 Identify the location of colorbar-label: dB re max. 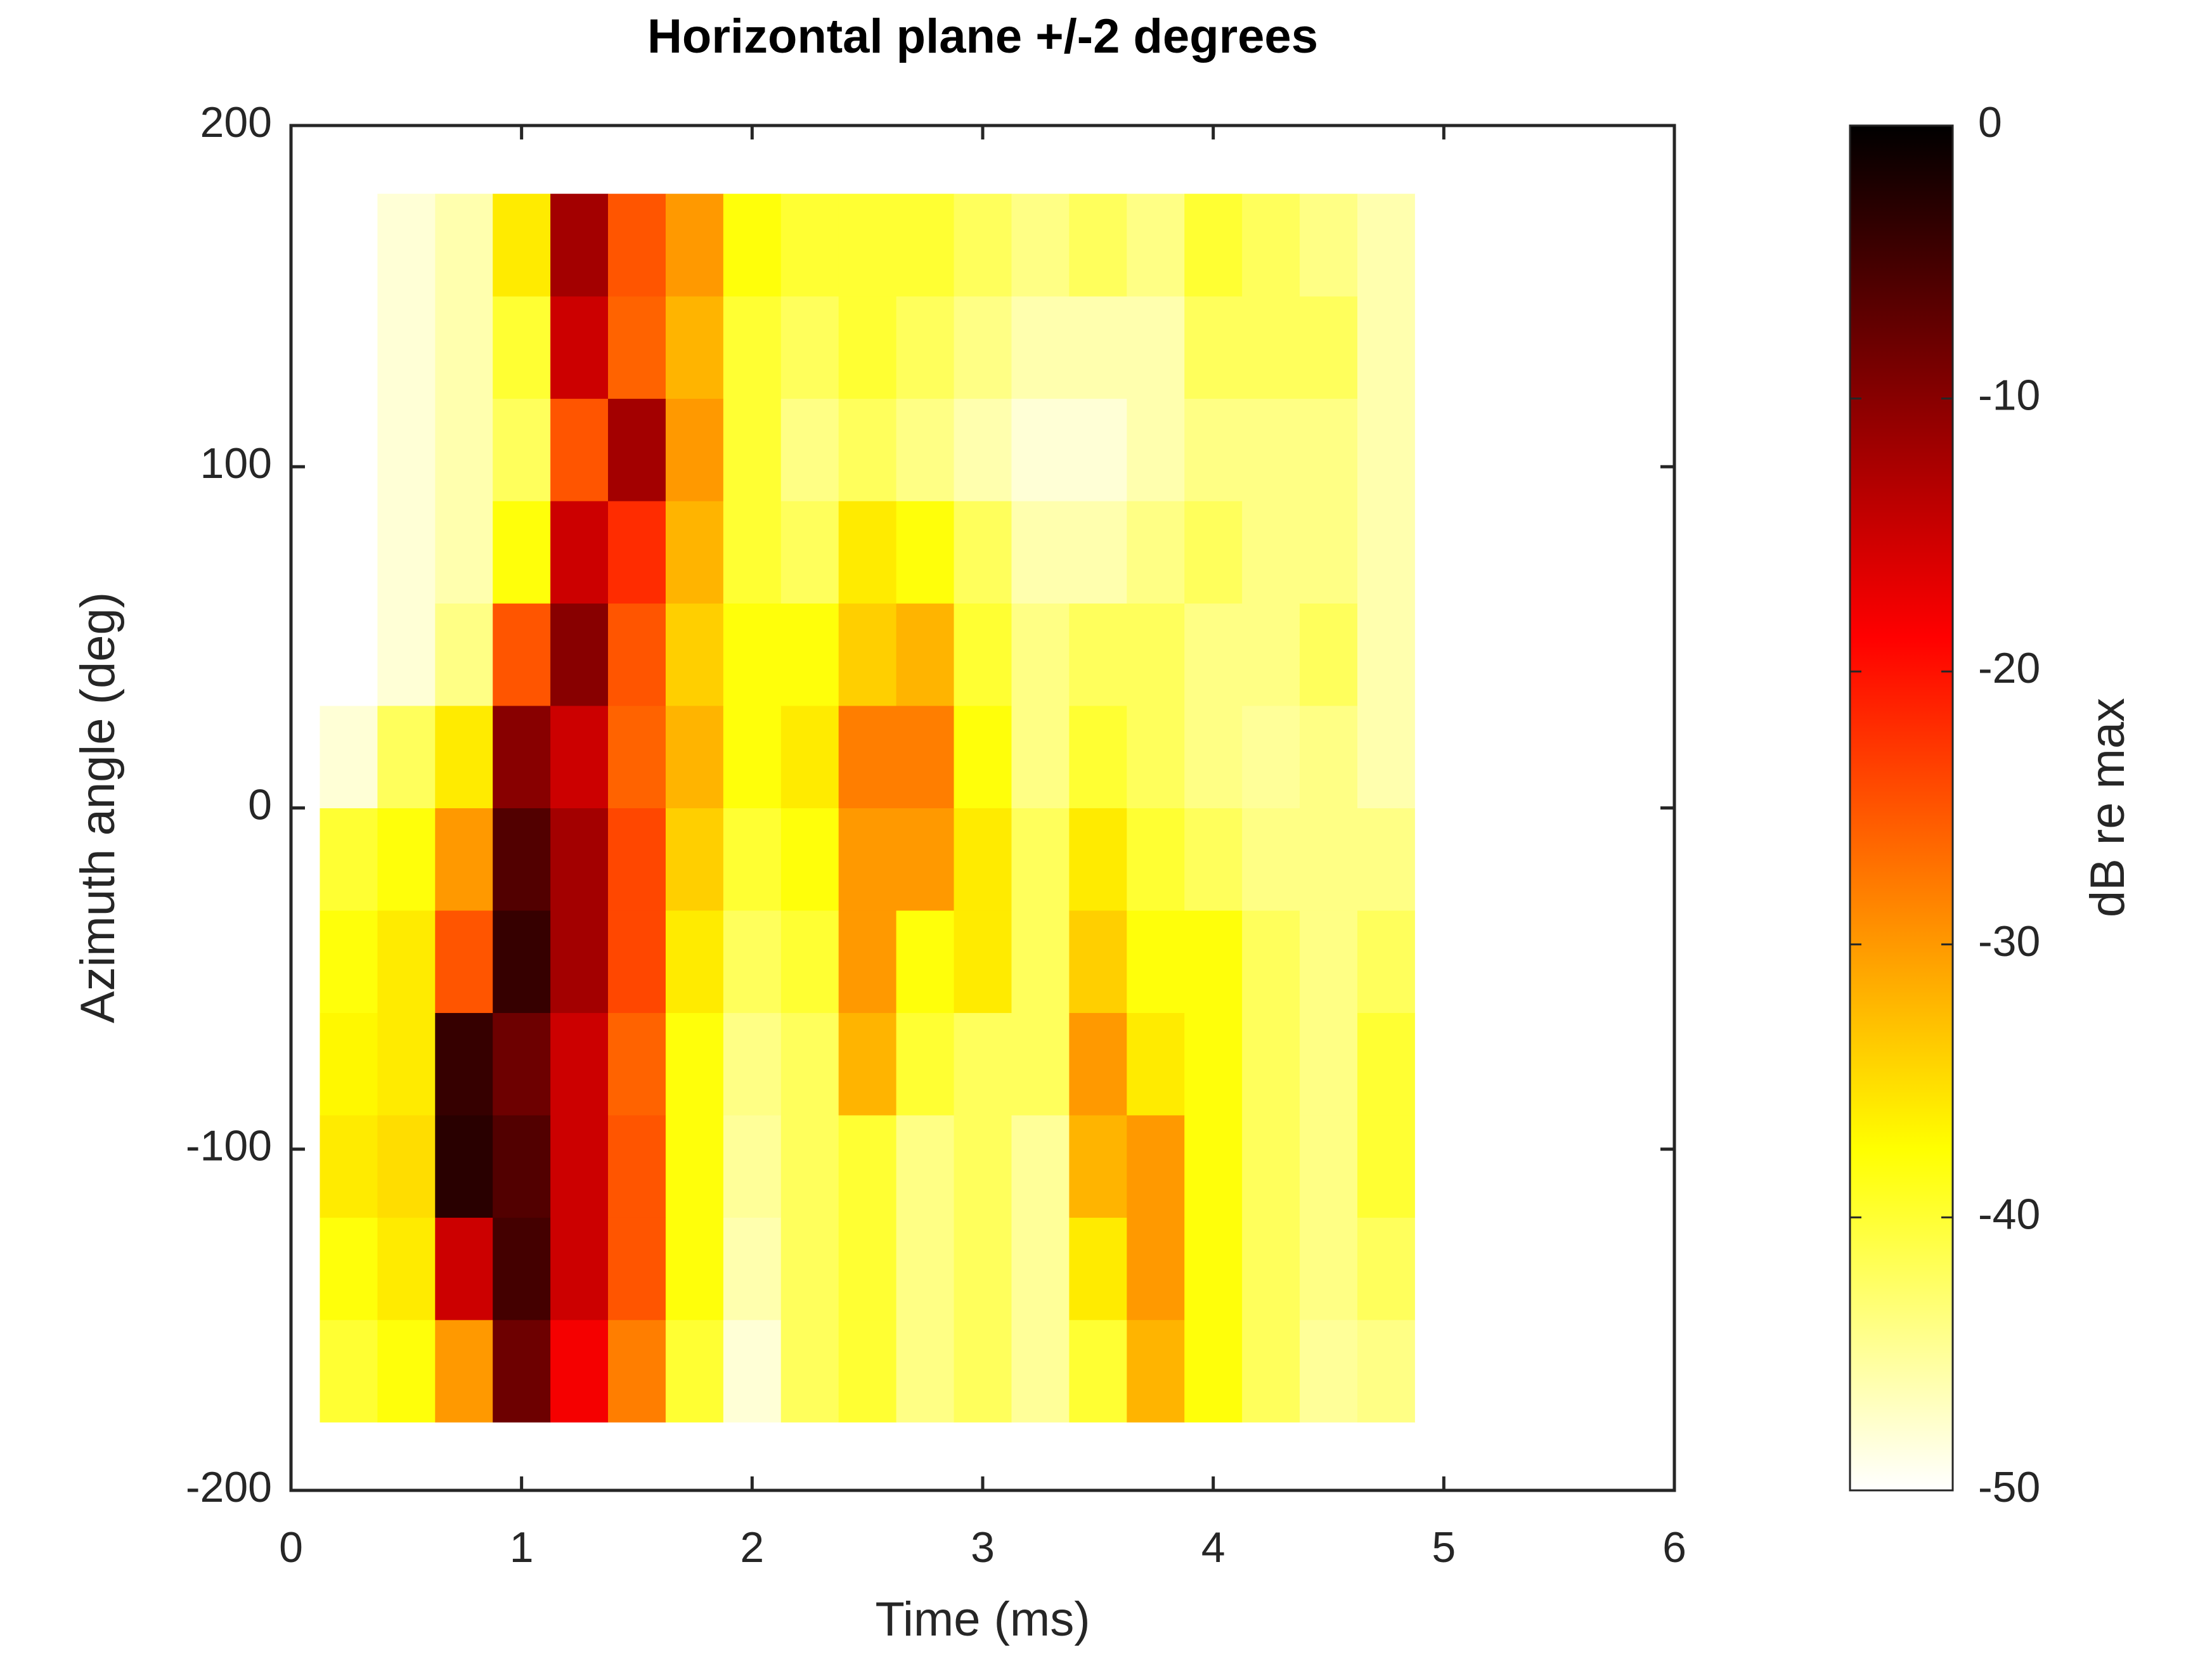
(2108, 807).